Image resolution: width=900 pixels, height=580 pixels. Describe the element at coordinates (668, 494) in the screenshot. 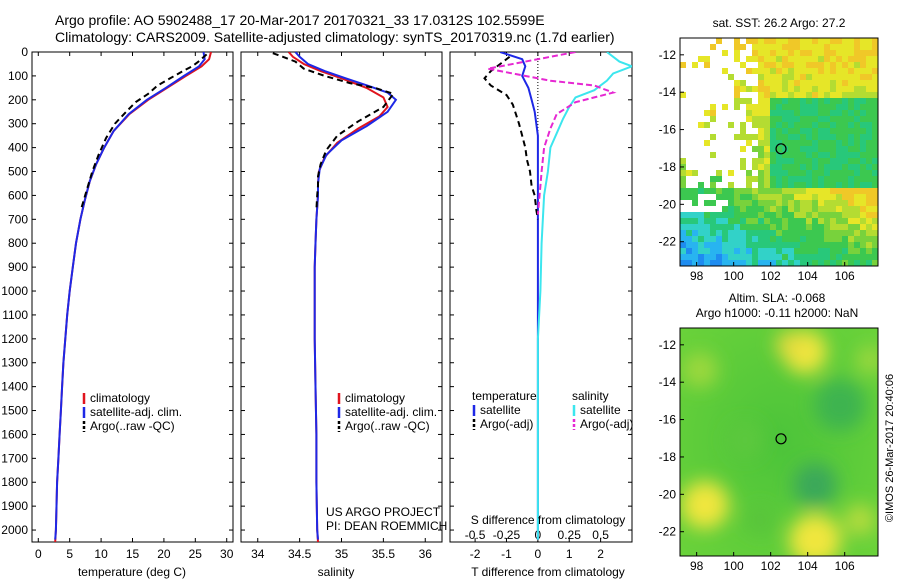

I see `map-y-tick-label: -20` at that location.